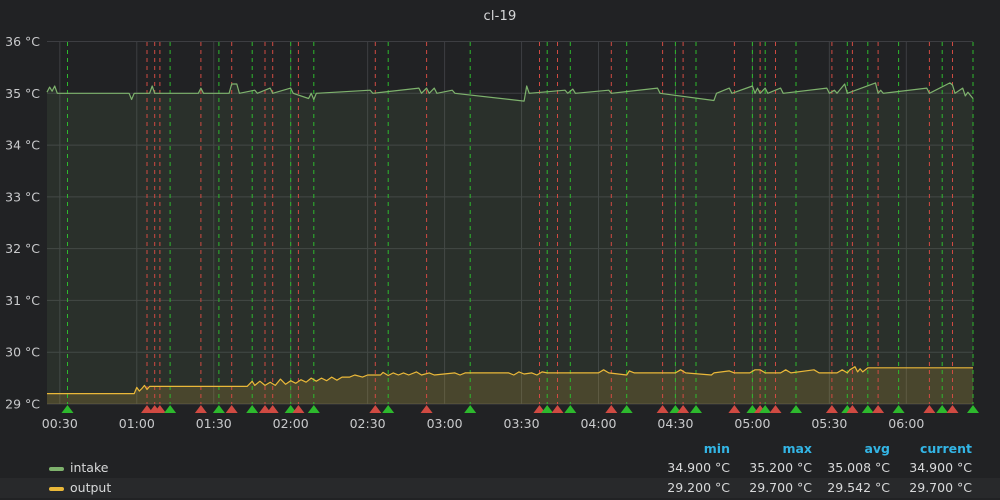 The width and height of the screenshot is (1000, 500). I want to click on x-axis-label: 02:00, so click(291, 423).